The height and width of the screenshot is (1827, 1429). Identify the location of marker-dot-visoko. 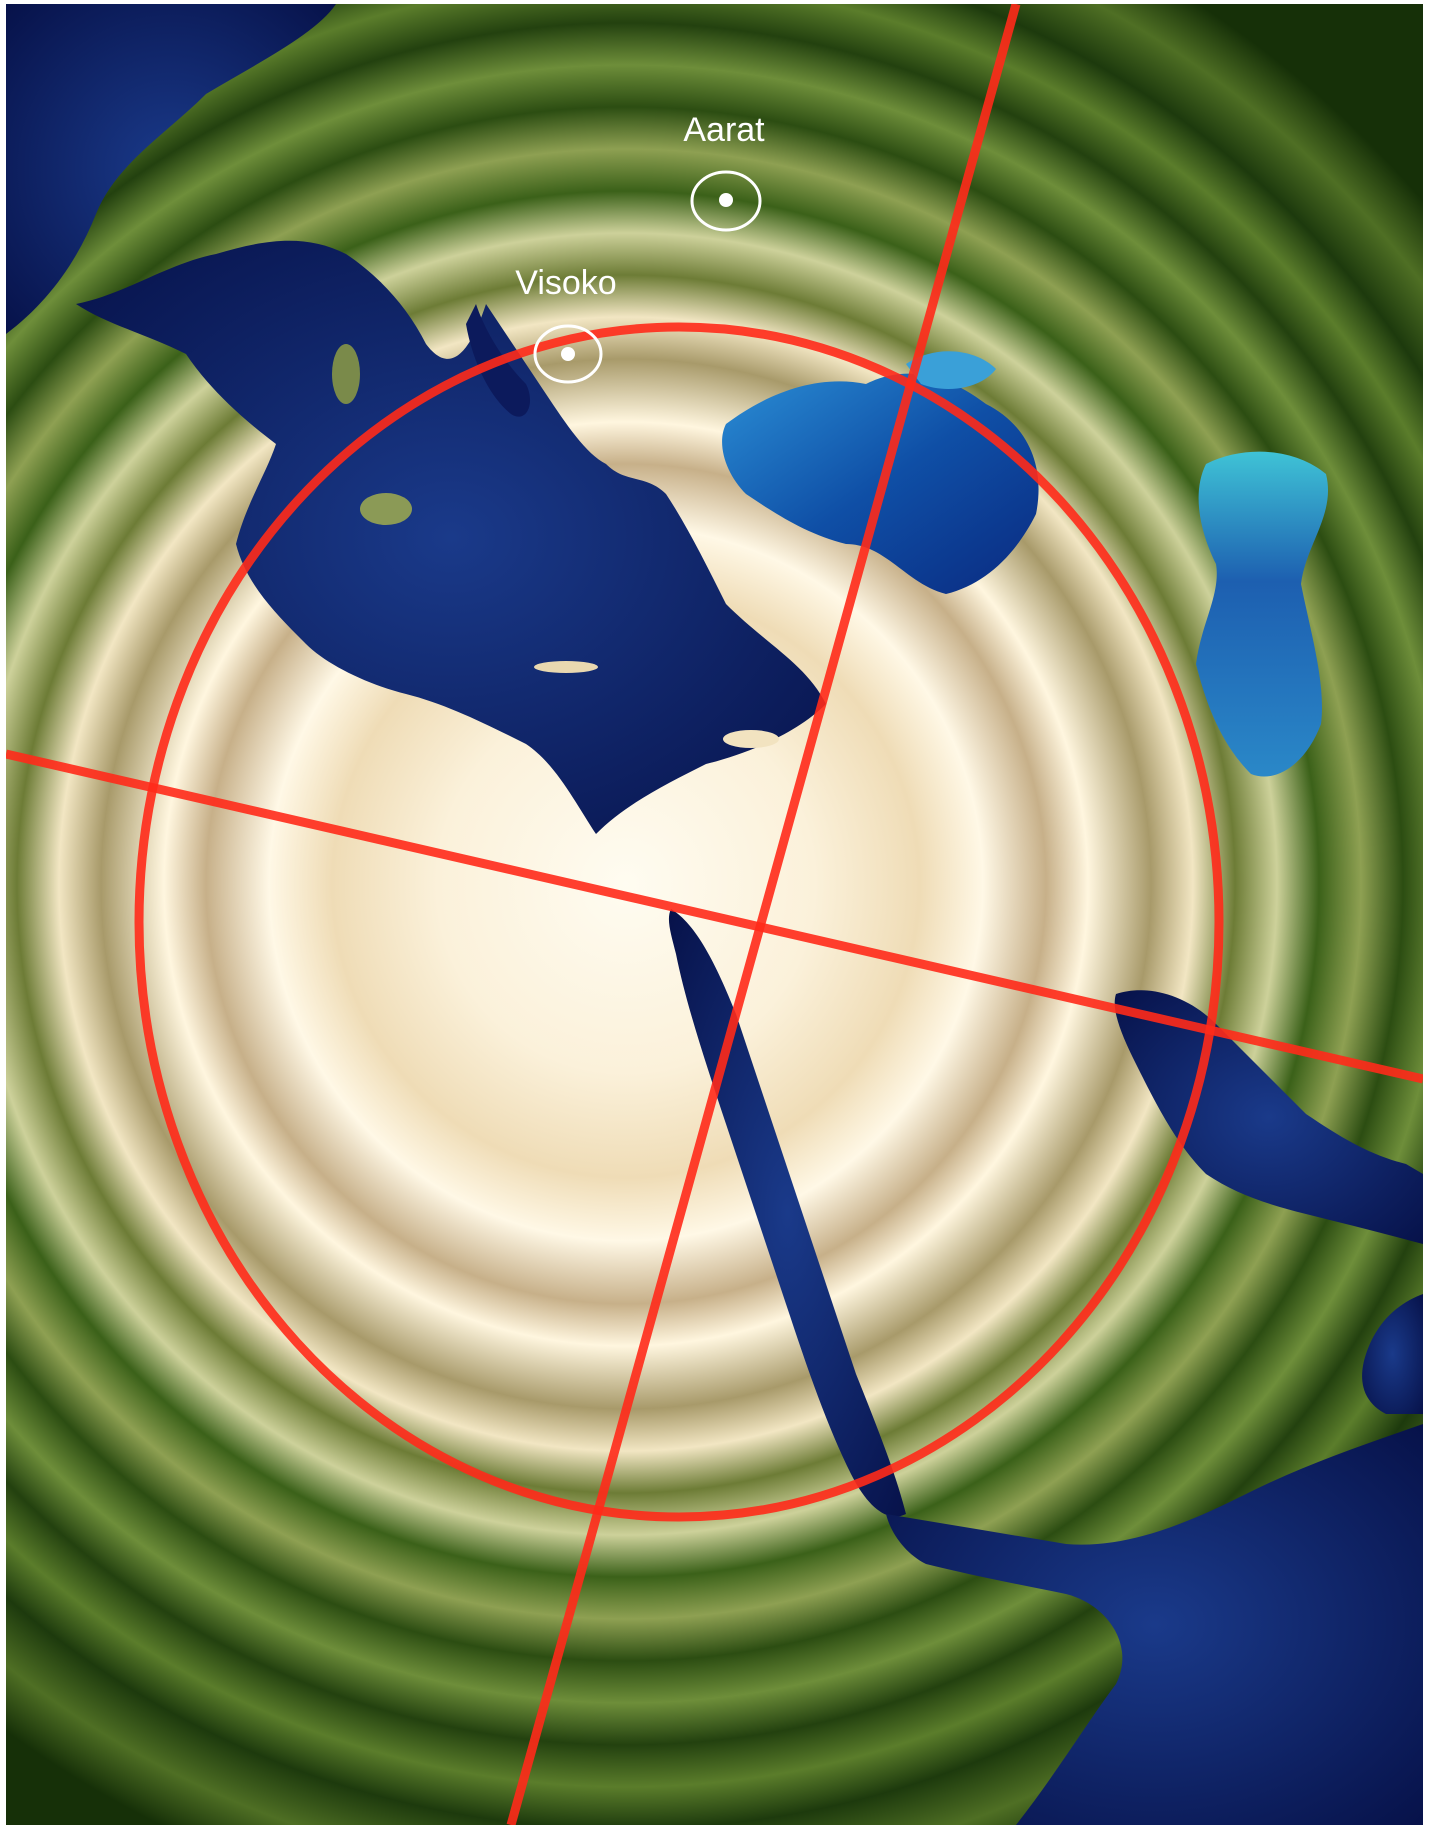
(568, 354).